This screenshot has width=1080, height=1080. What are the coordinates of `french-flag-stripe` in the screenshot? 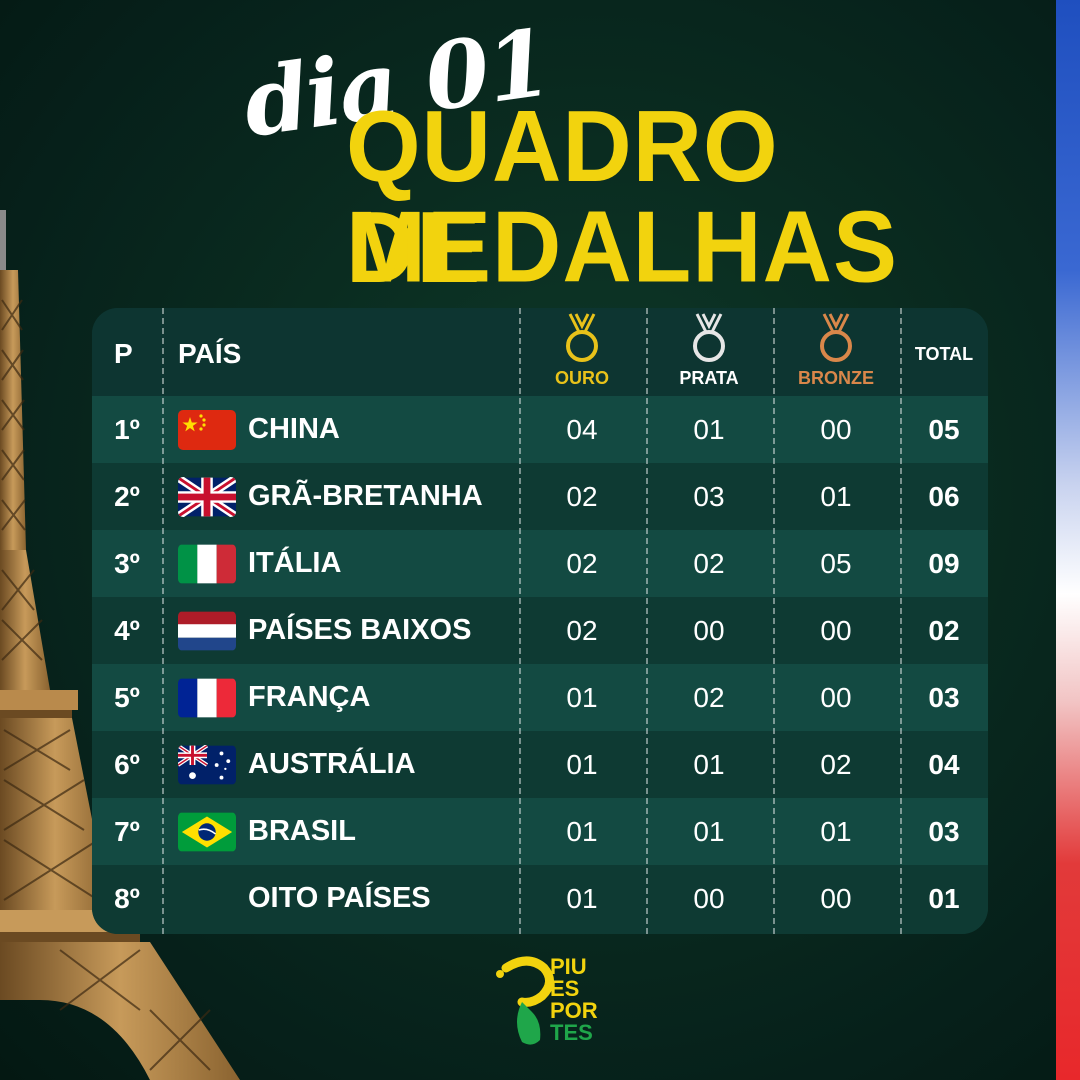 It's located at (1068, 540).